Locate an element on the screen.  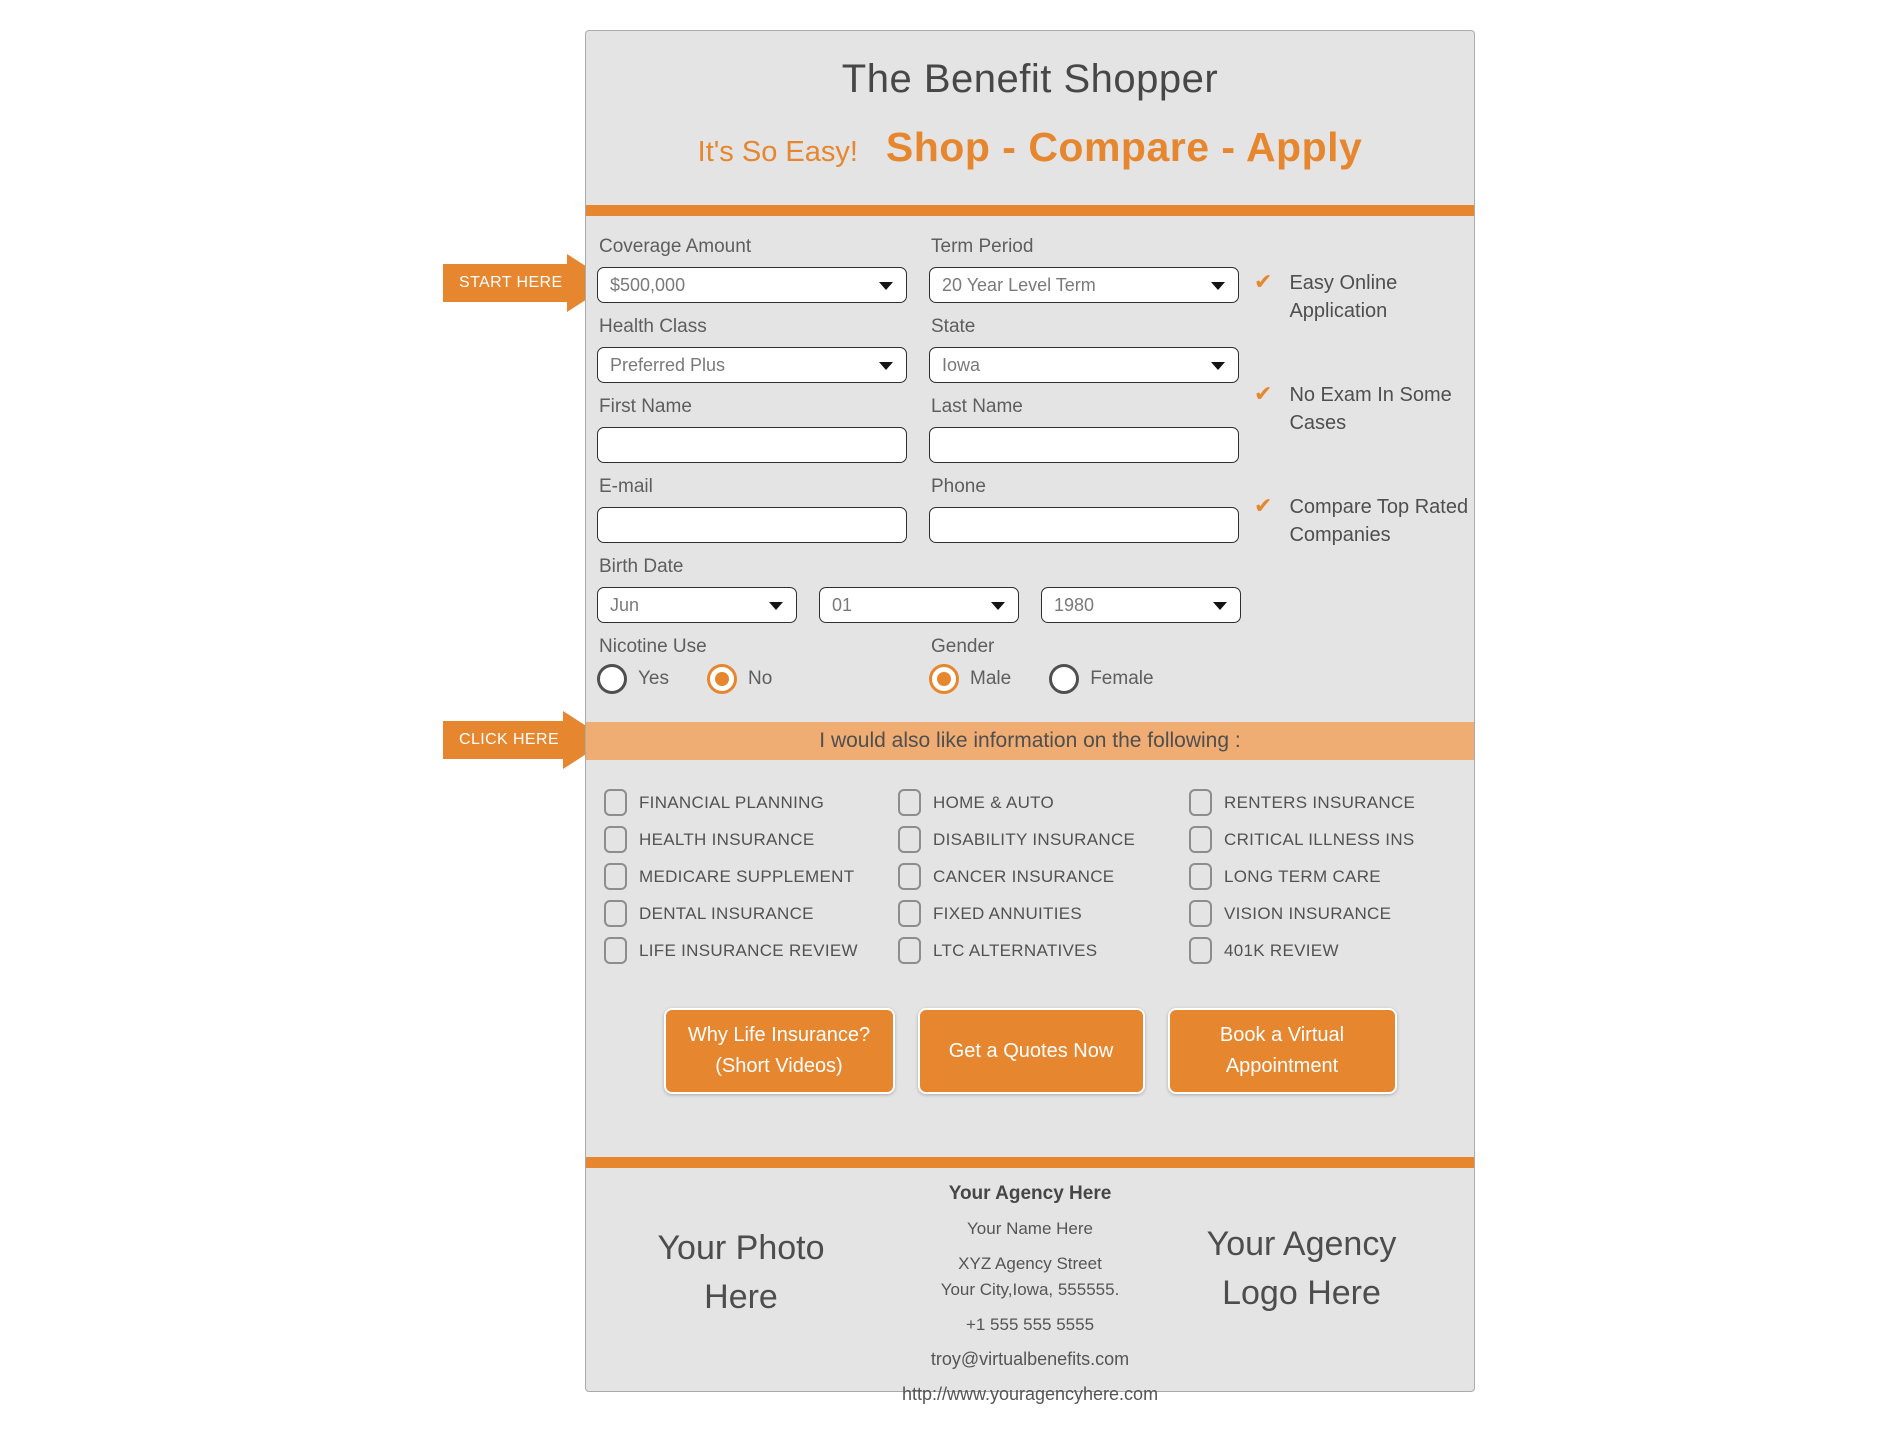
benefit-text: Compare Top Rated Companies is located at coordinates (1379, 521).